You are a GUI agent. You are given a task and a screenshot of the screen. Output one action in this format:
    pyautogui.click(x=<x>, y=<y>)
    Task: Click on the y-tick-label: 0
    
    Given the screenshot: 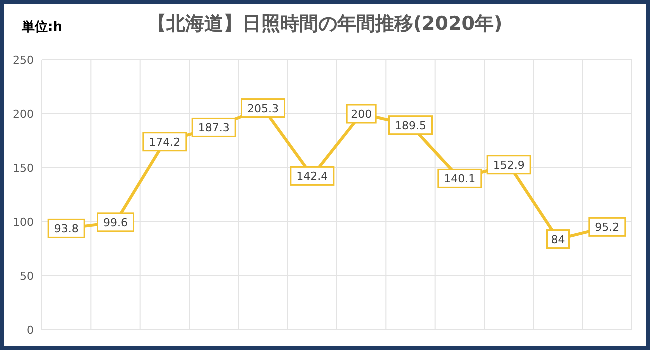 What is the action you would take?
    pyautogui.click(x=30, y=330)
    